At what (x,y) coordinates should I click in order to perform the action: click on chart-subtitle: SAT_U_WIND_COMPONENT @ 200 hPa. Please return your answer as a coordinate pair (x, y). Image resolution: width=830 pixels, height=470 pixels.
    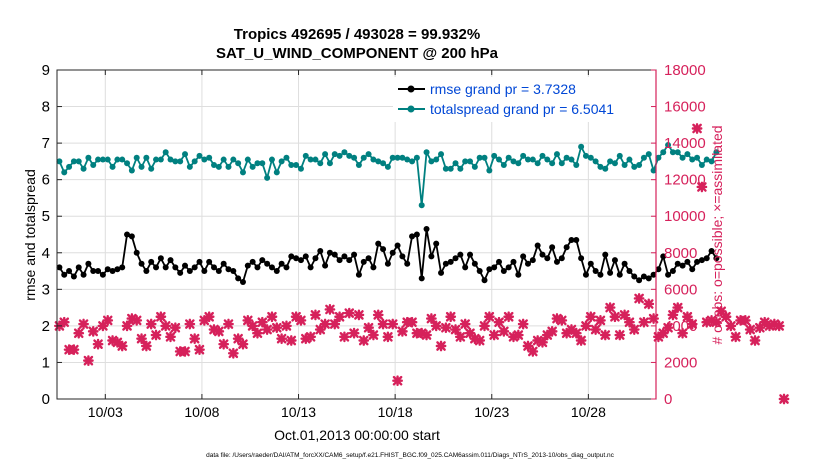
    Looking at the image, I should click on (357, 53).